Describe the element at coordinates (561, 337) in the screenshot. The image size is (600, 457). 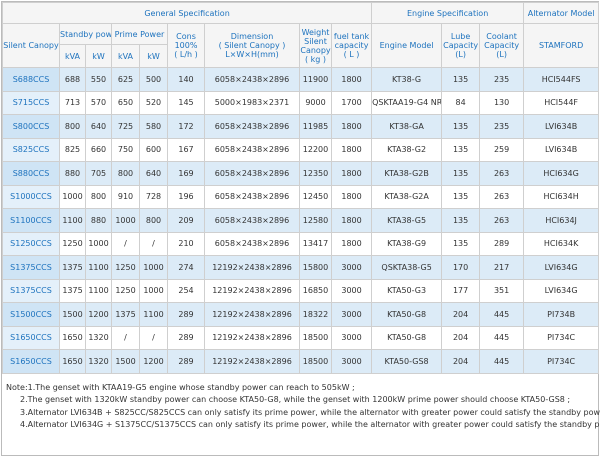
I see `table-cell: PI734C` at that location.